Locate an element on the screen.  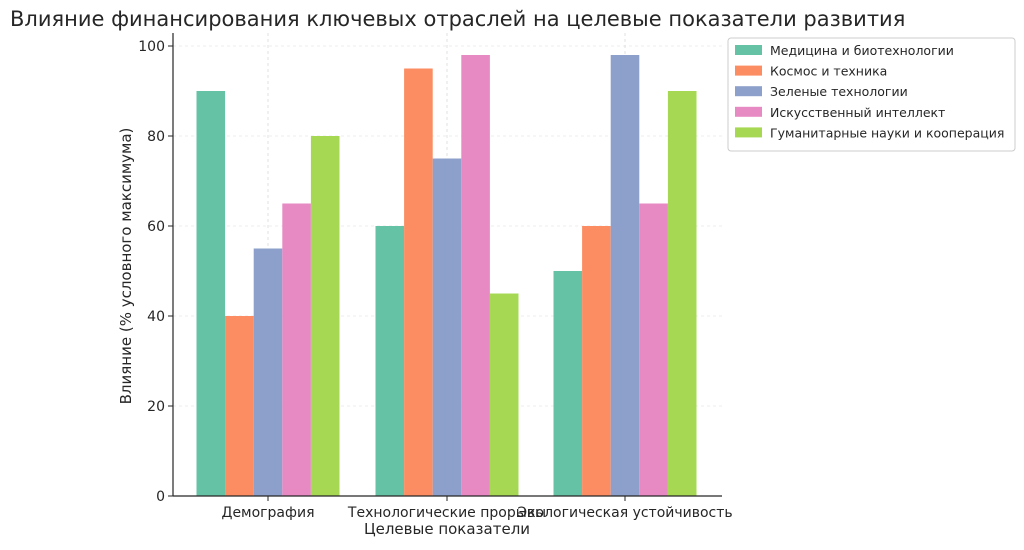
y-axis-label: Влияние (% условного максимума) is located at coordinates (126, 266).